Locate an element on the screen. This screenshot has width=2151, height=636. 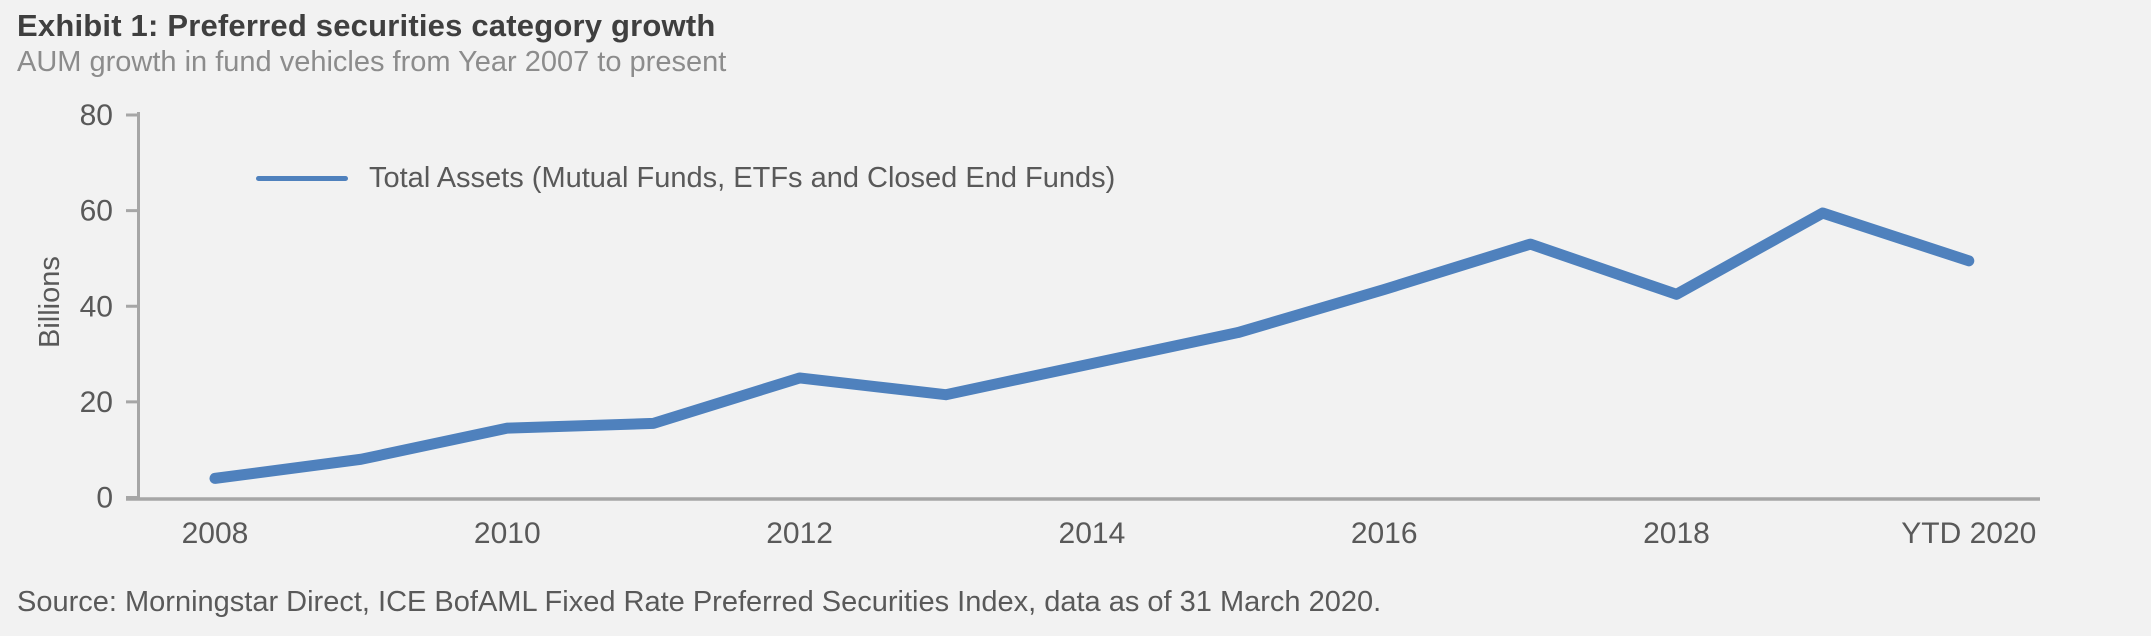
x-tick-label: 2018 is located at coordinates (1676, 533).